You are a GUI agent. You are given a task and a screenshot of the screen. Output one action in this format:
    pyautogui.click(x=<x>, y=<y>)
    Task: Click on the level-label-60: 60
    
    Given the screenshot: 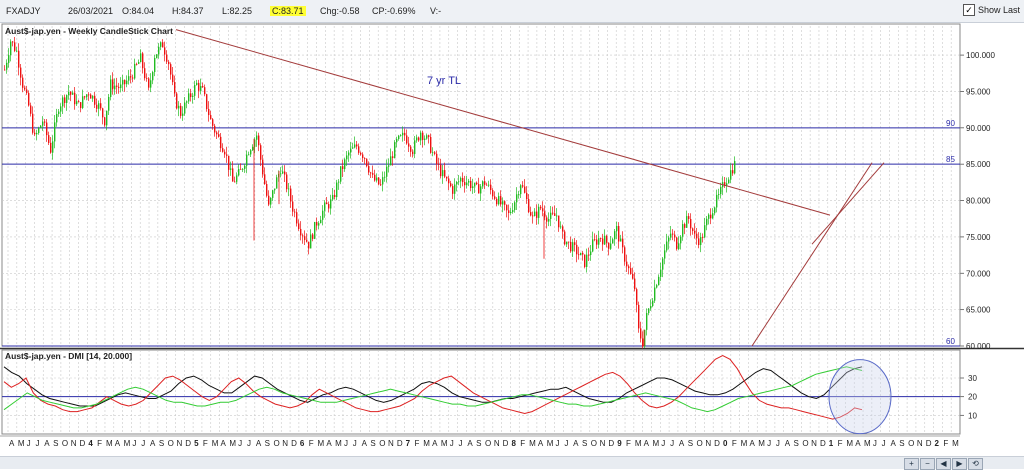 What is the action you would take?
    pyautogui.click(x=950, y=341)
    